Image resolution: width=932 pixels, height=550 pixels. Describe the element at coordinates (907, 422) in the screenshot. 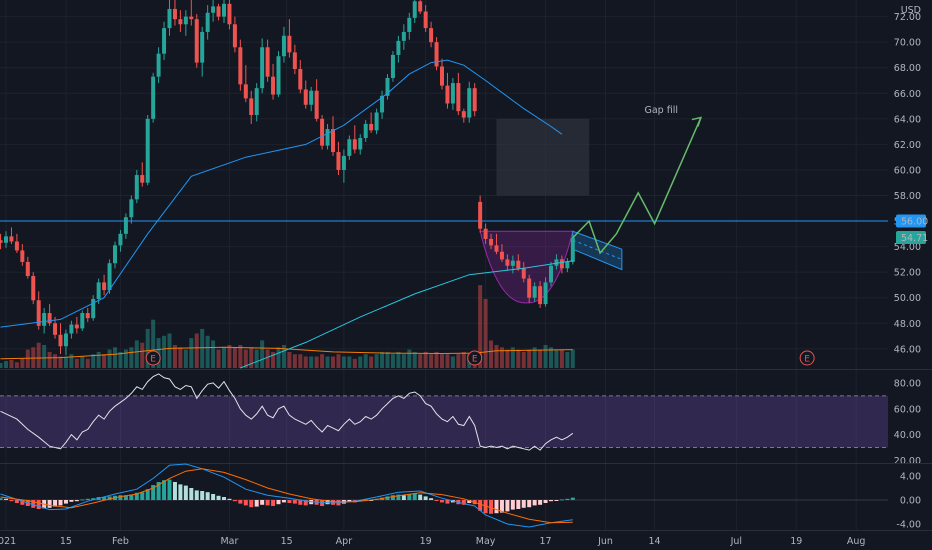

I see `rsi-axis-ticks: 20.00 40.00 60.00 80.00` at that location.